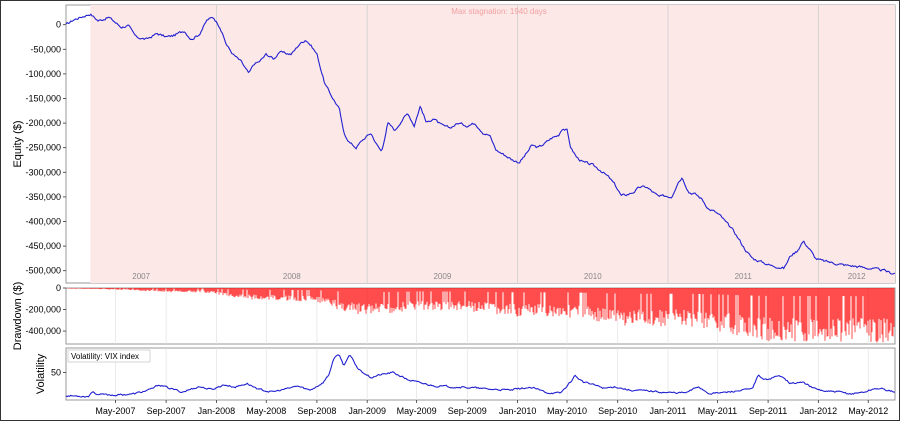 This screenshot has width=900, height=421. What do you see at coordinates (768, 411) in the screenshot?
I see `x-tick-label: Sep-2011` at bounding box center [768, 411].